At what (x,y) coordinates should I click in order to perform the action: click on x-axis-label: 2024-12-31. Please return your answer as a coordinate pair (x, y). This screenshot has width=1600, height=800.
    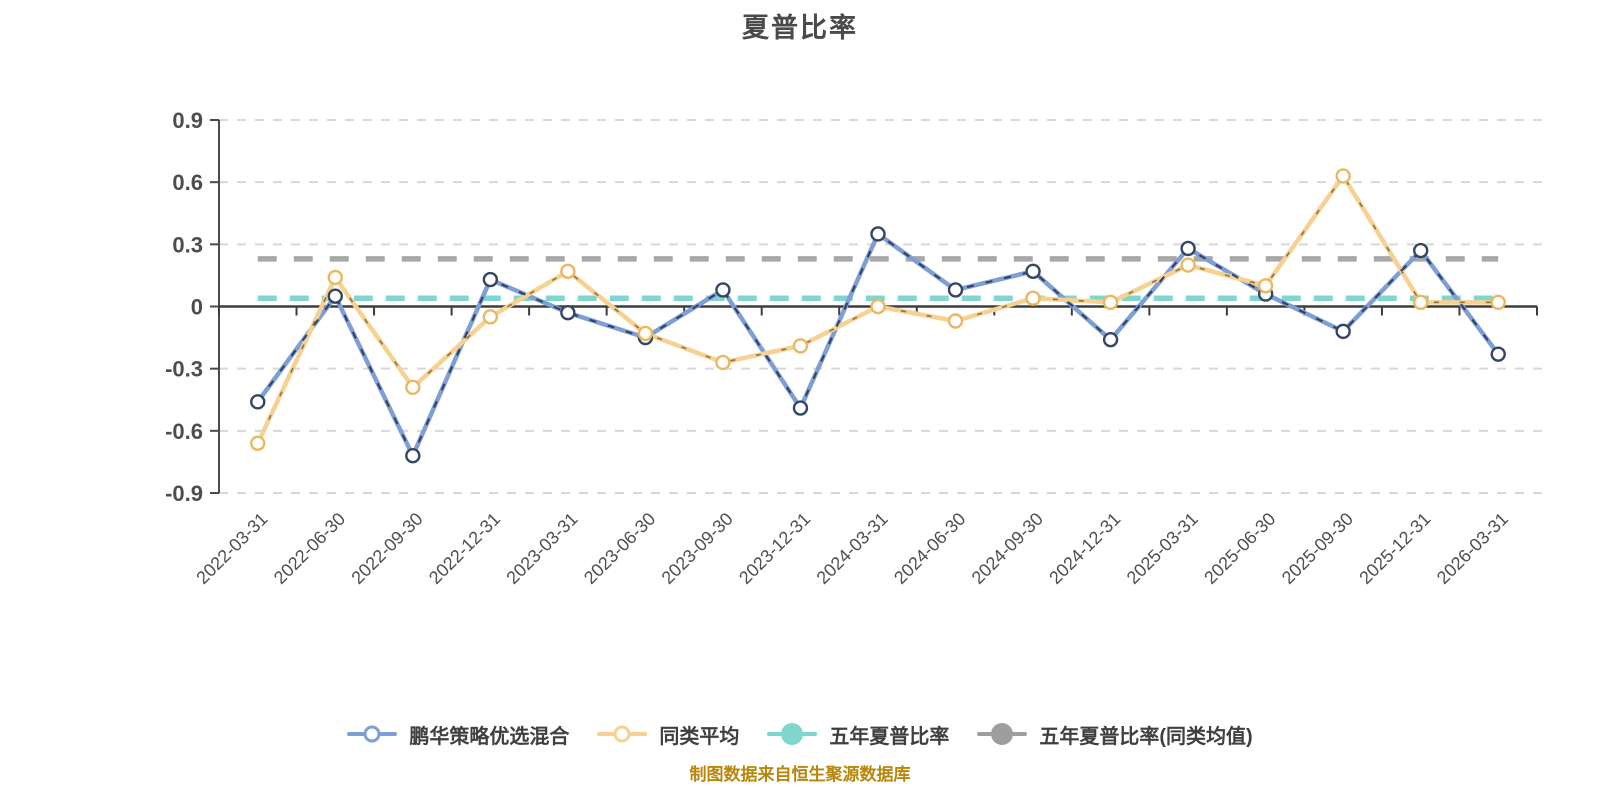
    Looking at the image, I should click on (1084, 548).